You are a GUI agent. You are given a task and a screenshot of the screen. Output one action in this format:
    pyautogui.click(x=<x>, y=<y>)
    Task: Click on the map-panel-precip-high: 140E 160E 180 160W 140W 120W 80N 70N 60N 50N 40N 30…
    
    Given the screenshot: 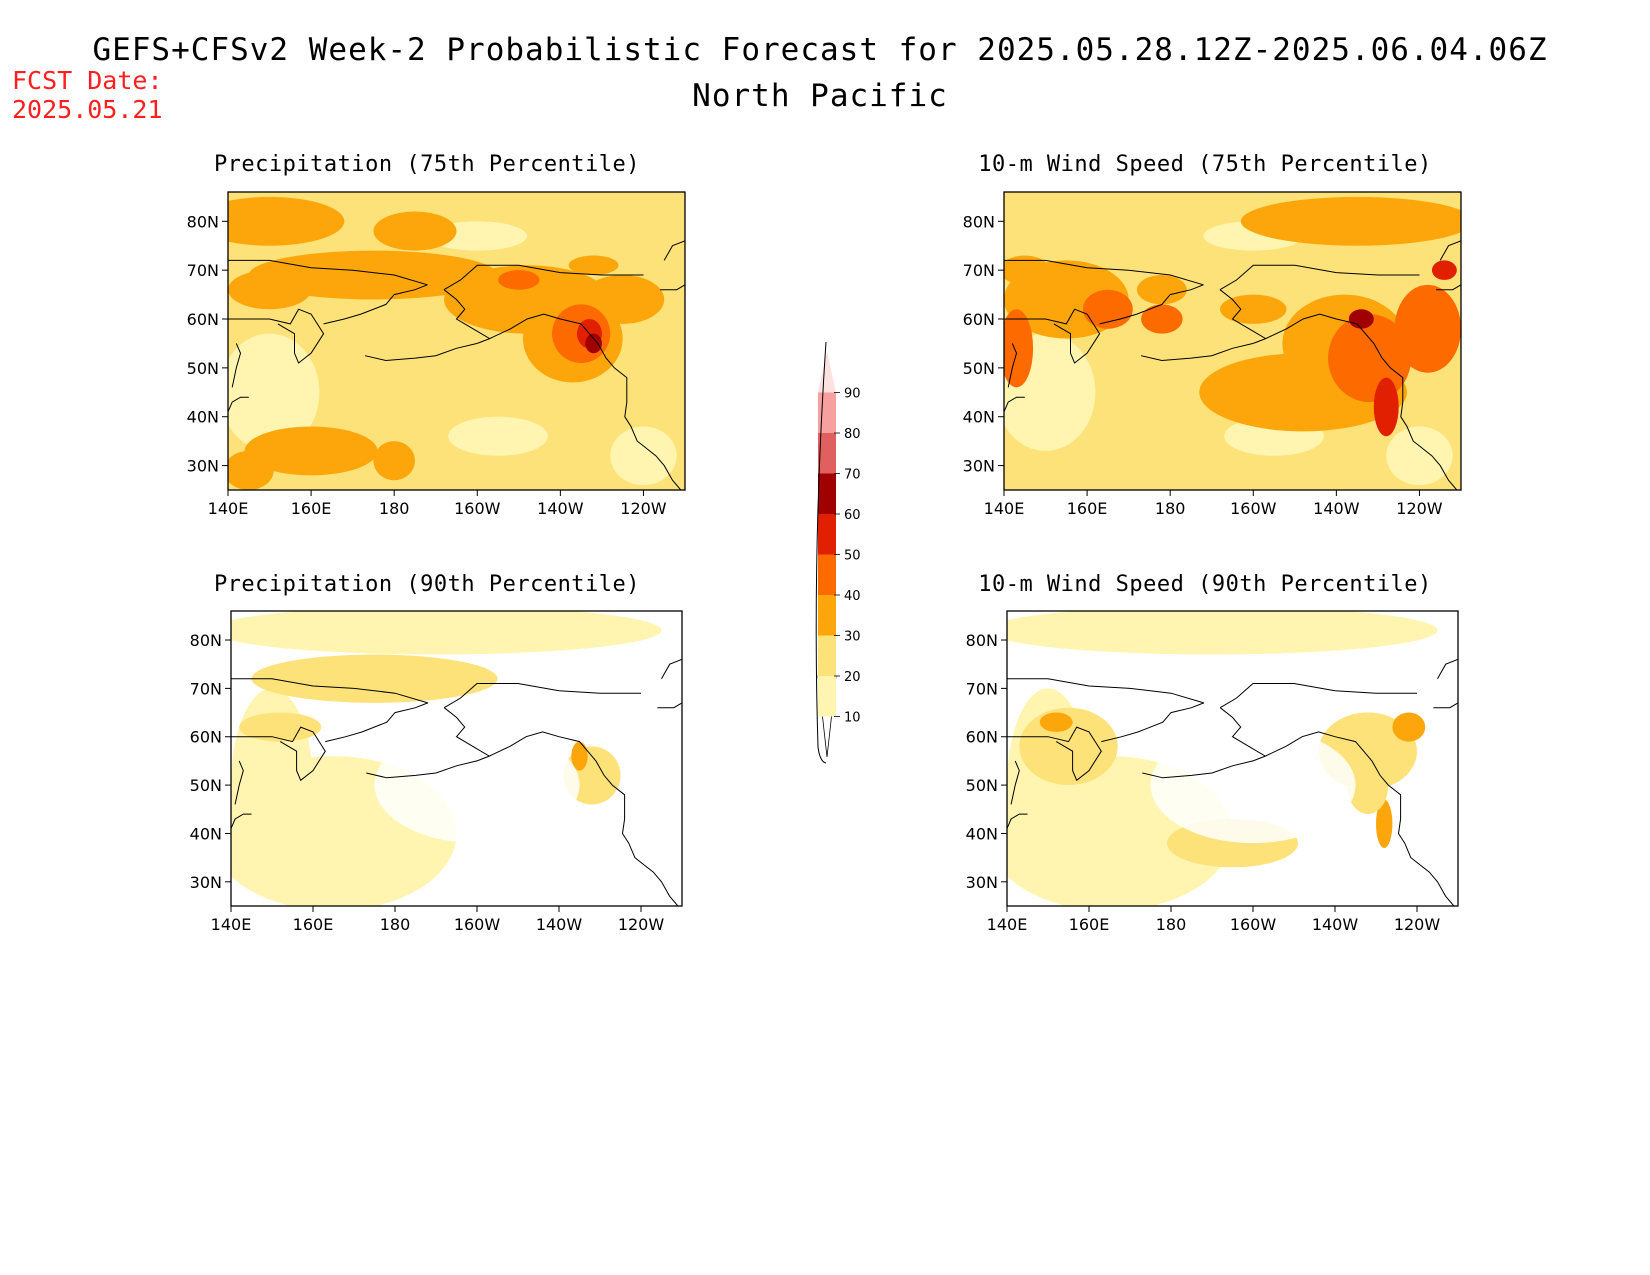 What is the action you would take?
    pyautogui.click(x=436, y=354)
    